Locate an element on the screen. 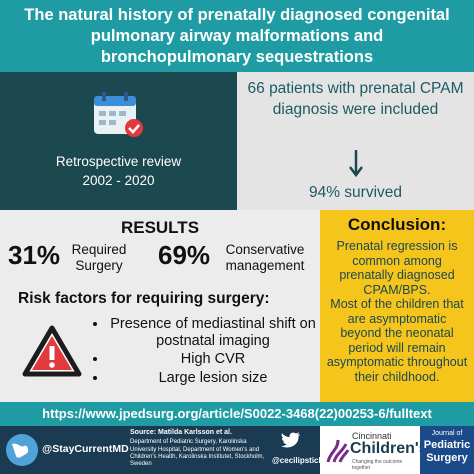 Image resolution: width=474 pixels, height=474 pixels. risk-factor: Large lesion size is located at coordinates (213, 378).